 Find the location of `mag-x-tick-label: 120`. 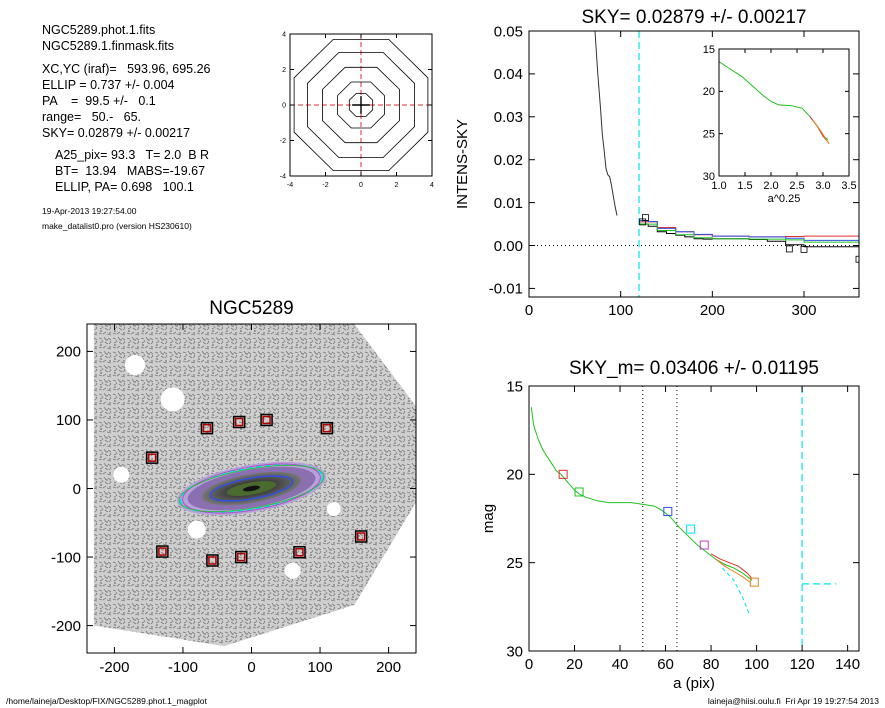

mag-x-tick-label: 120 is located at coordinates (802, 664).